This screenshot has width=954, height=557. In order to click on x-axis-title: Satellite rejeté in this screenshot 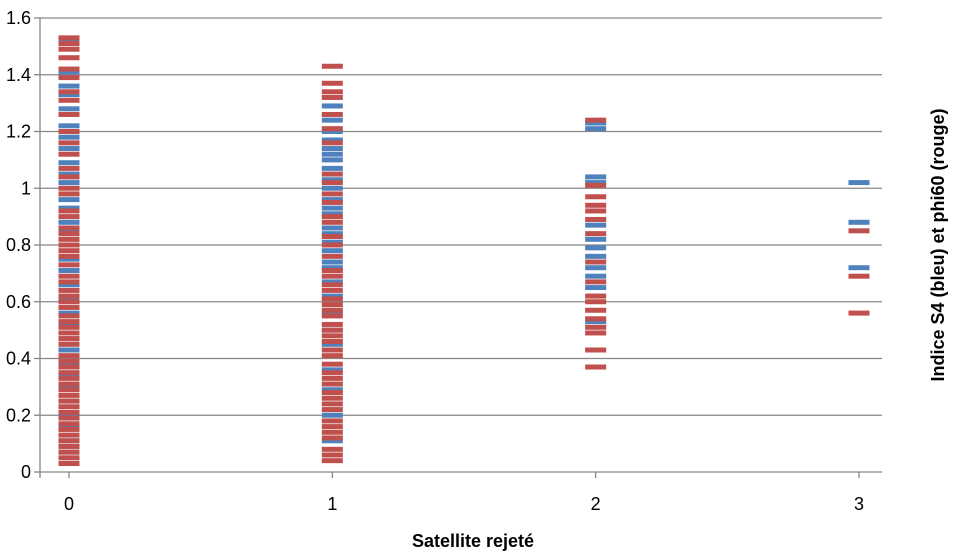, I will do `click(473, 541)`.